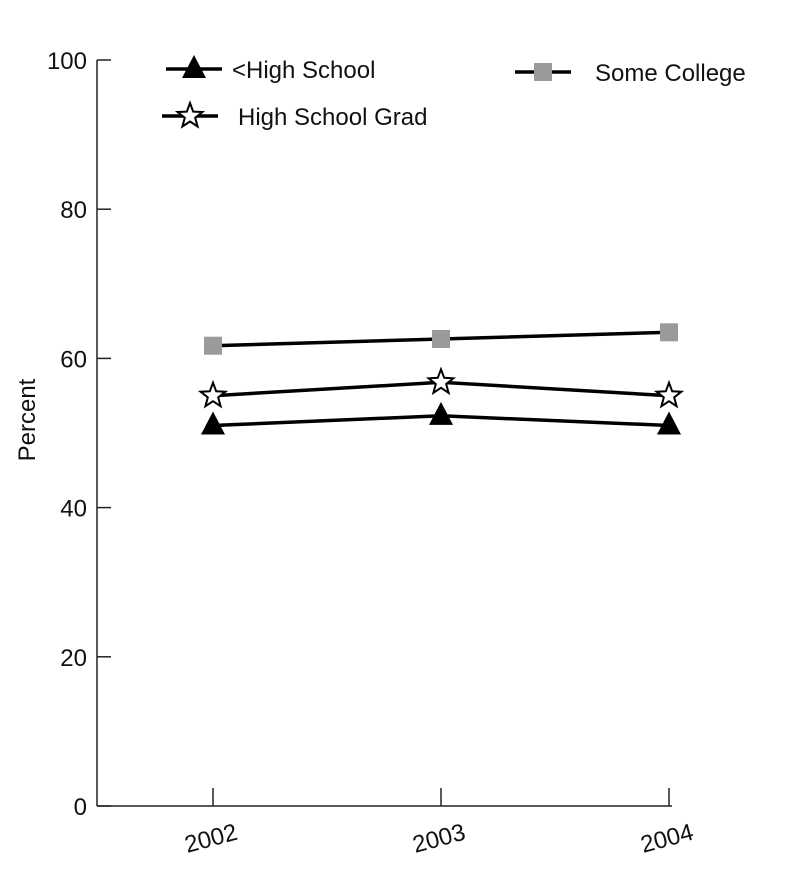 This screenshot has height=892, width=796. I want to click on series-star, so click(441, 387).